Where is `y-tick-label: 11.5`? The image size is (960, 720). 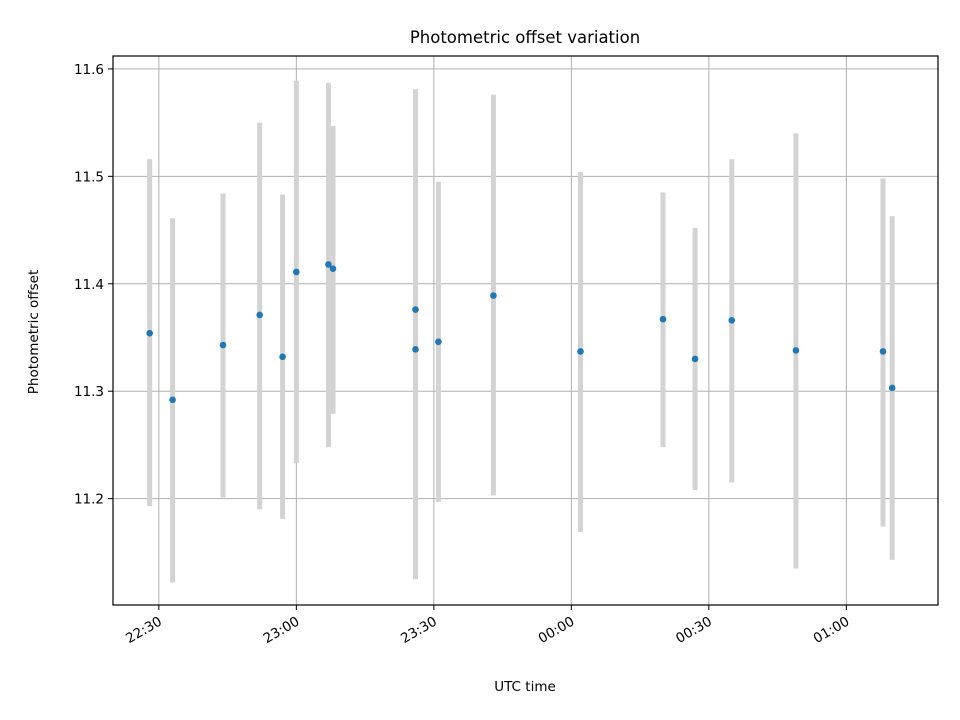
y-tick-label: 11.5 is located at coordinates (89, 177).